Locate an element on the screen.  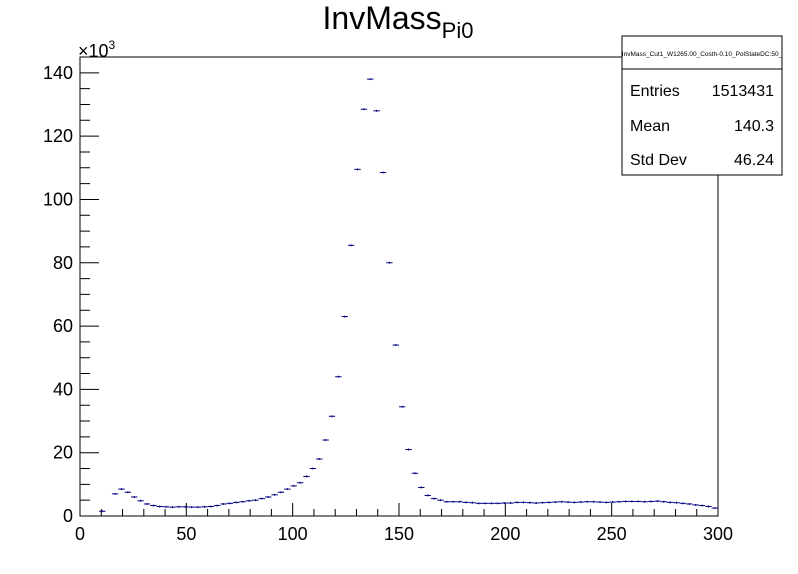
chart-title: InvMassPi0 is located at coordinates (398, 21).